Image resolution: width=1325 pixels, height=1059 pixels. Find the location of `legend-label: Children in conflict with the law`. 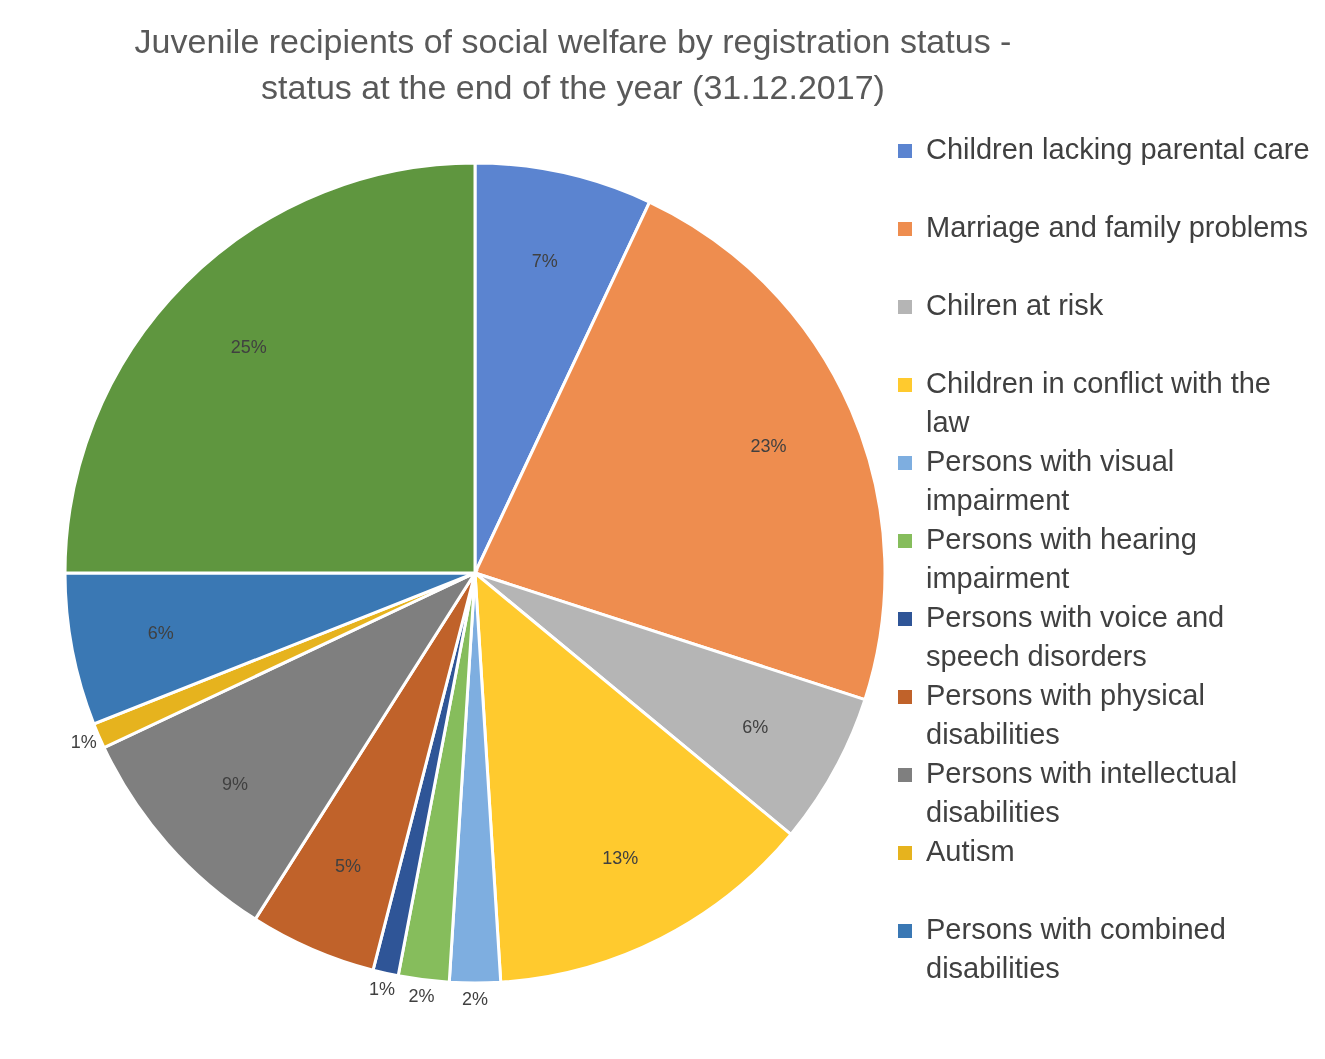

legend-label: Children in conflict with the law is located at coordinates (1099, 403).